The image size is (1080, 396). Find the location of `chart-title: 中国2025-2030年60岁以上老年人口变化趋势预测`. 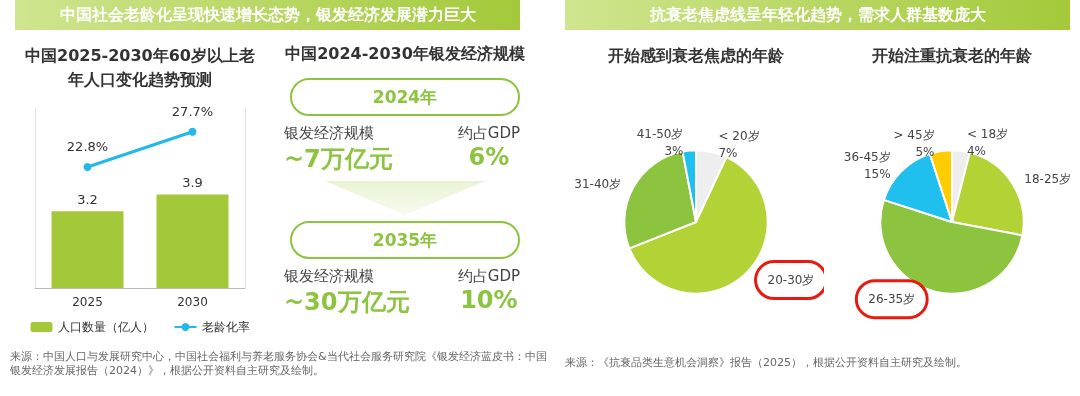

chart-title: 中国2025-2030年60岁以上老年人口变化趋势预测 is located at coordinates (140, 67).